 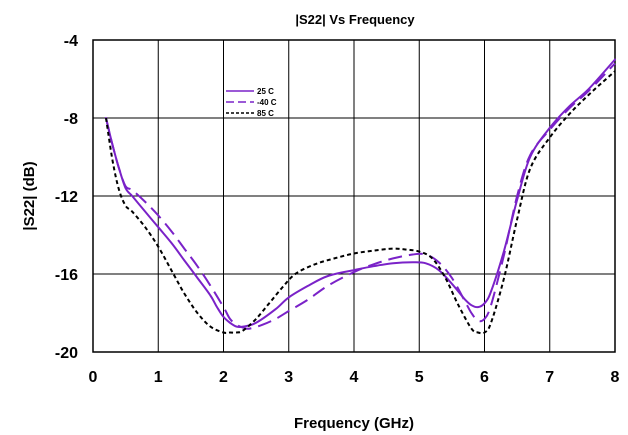 I want to click on x-tick-label: 1, so click(x=158, y=377).